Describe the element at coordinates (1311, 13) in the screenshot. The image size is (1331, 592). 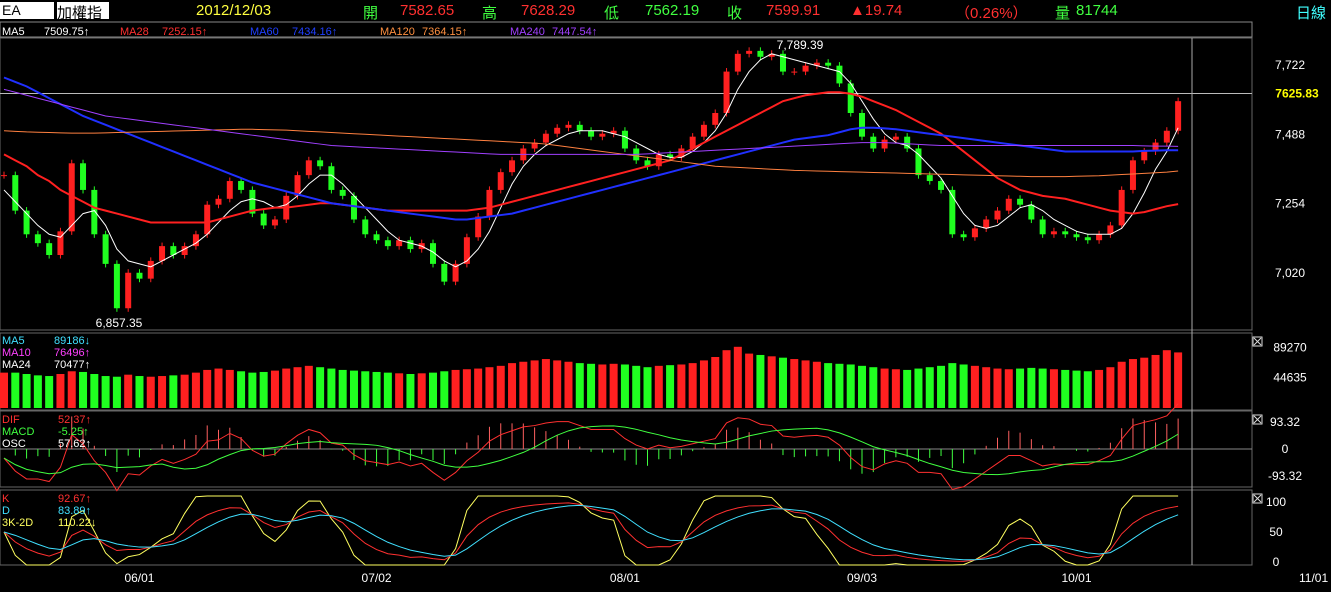
I see `period-label: 日線` at that location.